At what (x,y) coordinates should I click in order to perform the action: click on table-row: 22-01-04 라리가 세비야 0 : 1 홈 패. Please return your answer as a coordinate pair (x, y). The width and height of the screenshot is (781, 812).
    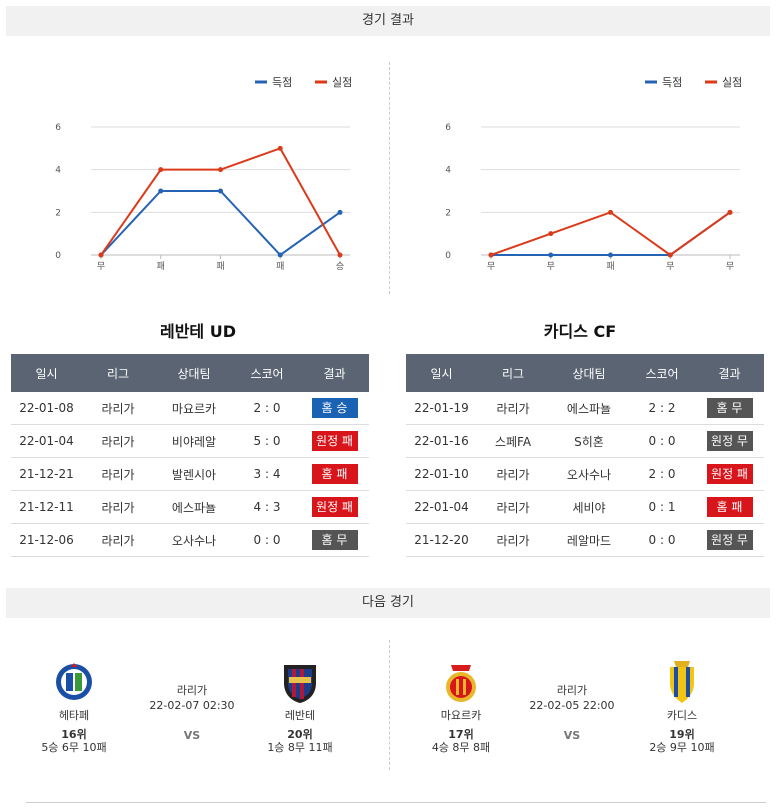
    Looking at the image, I should click on (585, 507).